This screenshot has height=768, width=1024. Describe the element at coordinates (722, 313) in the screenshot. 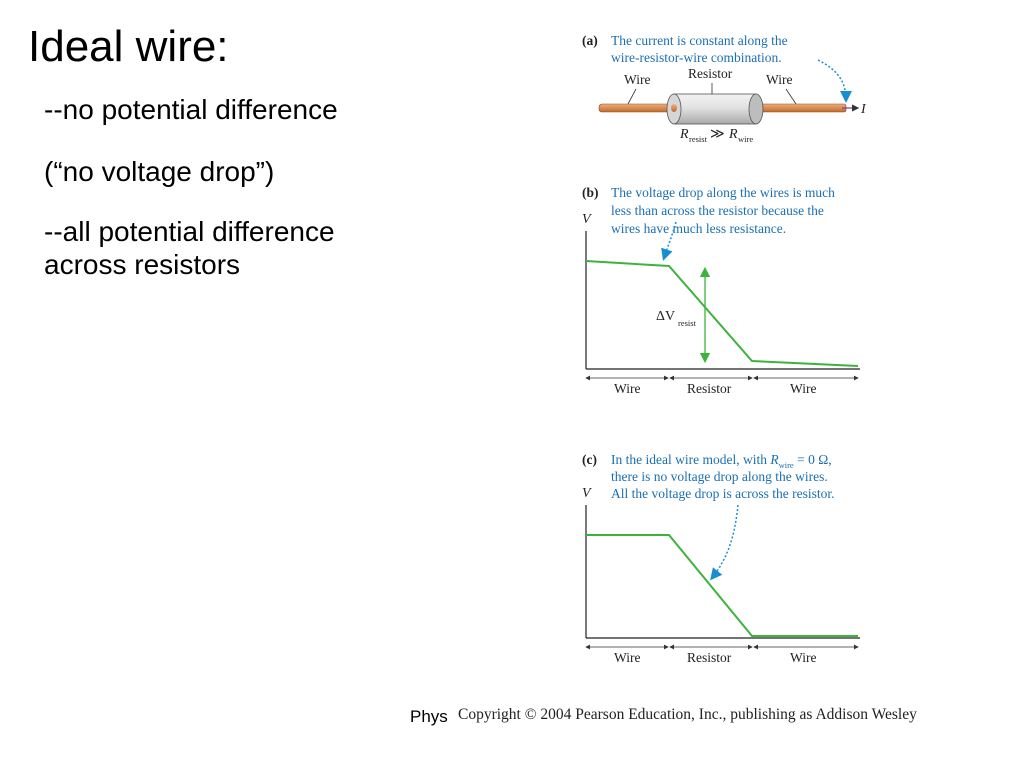

I see `panel-b-voltage-curve` at that location.